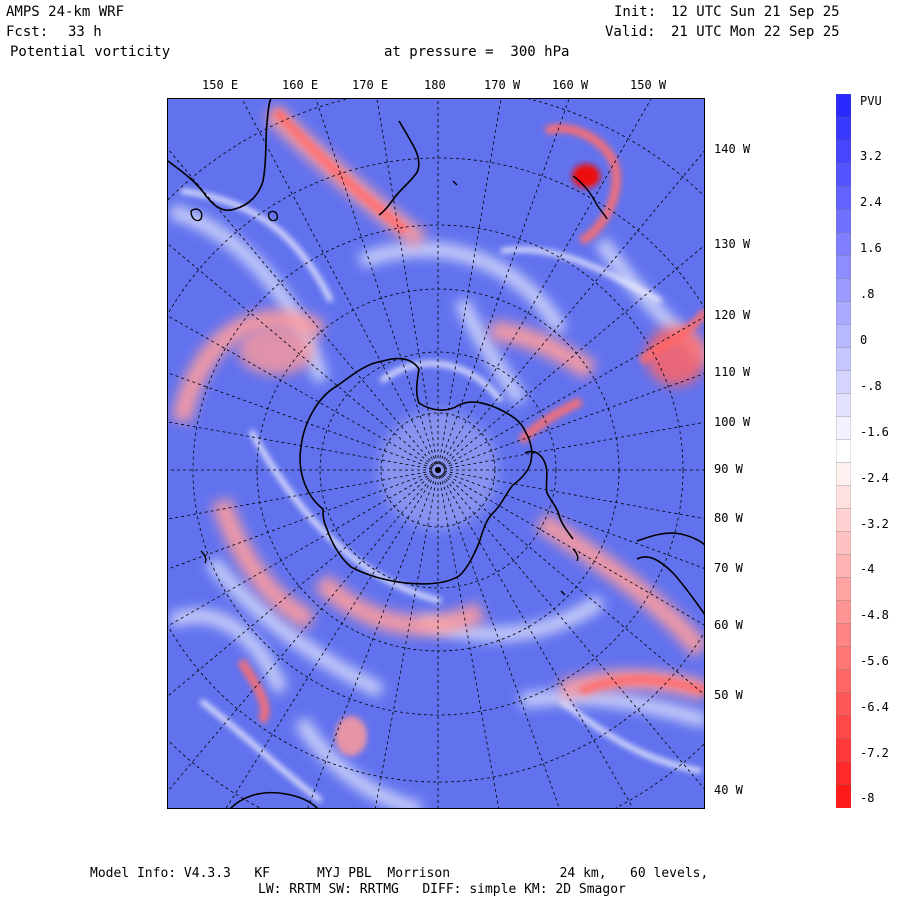  Describe the element at coordinates (864, 340) in the screenshot. I see `colorbar-label: 0` at that location.